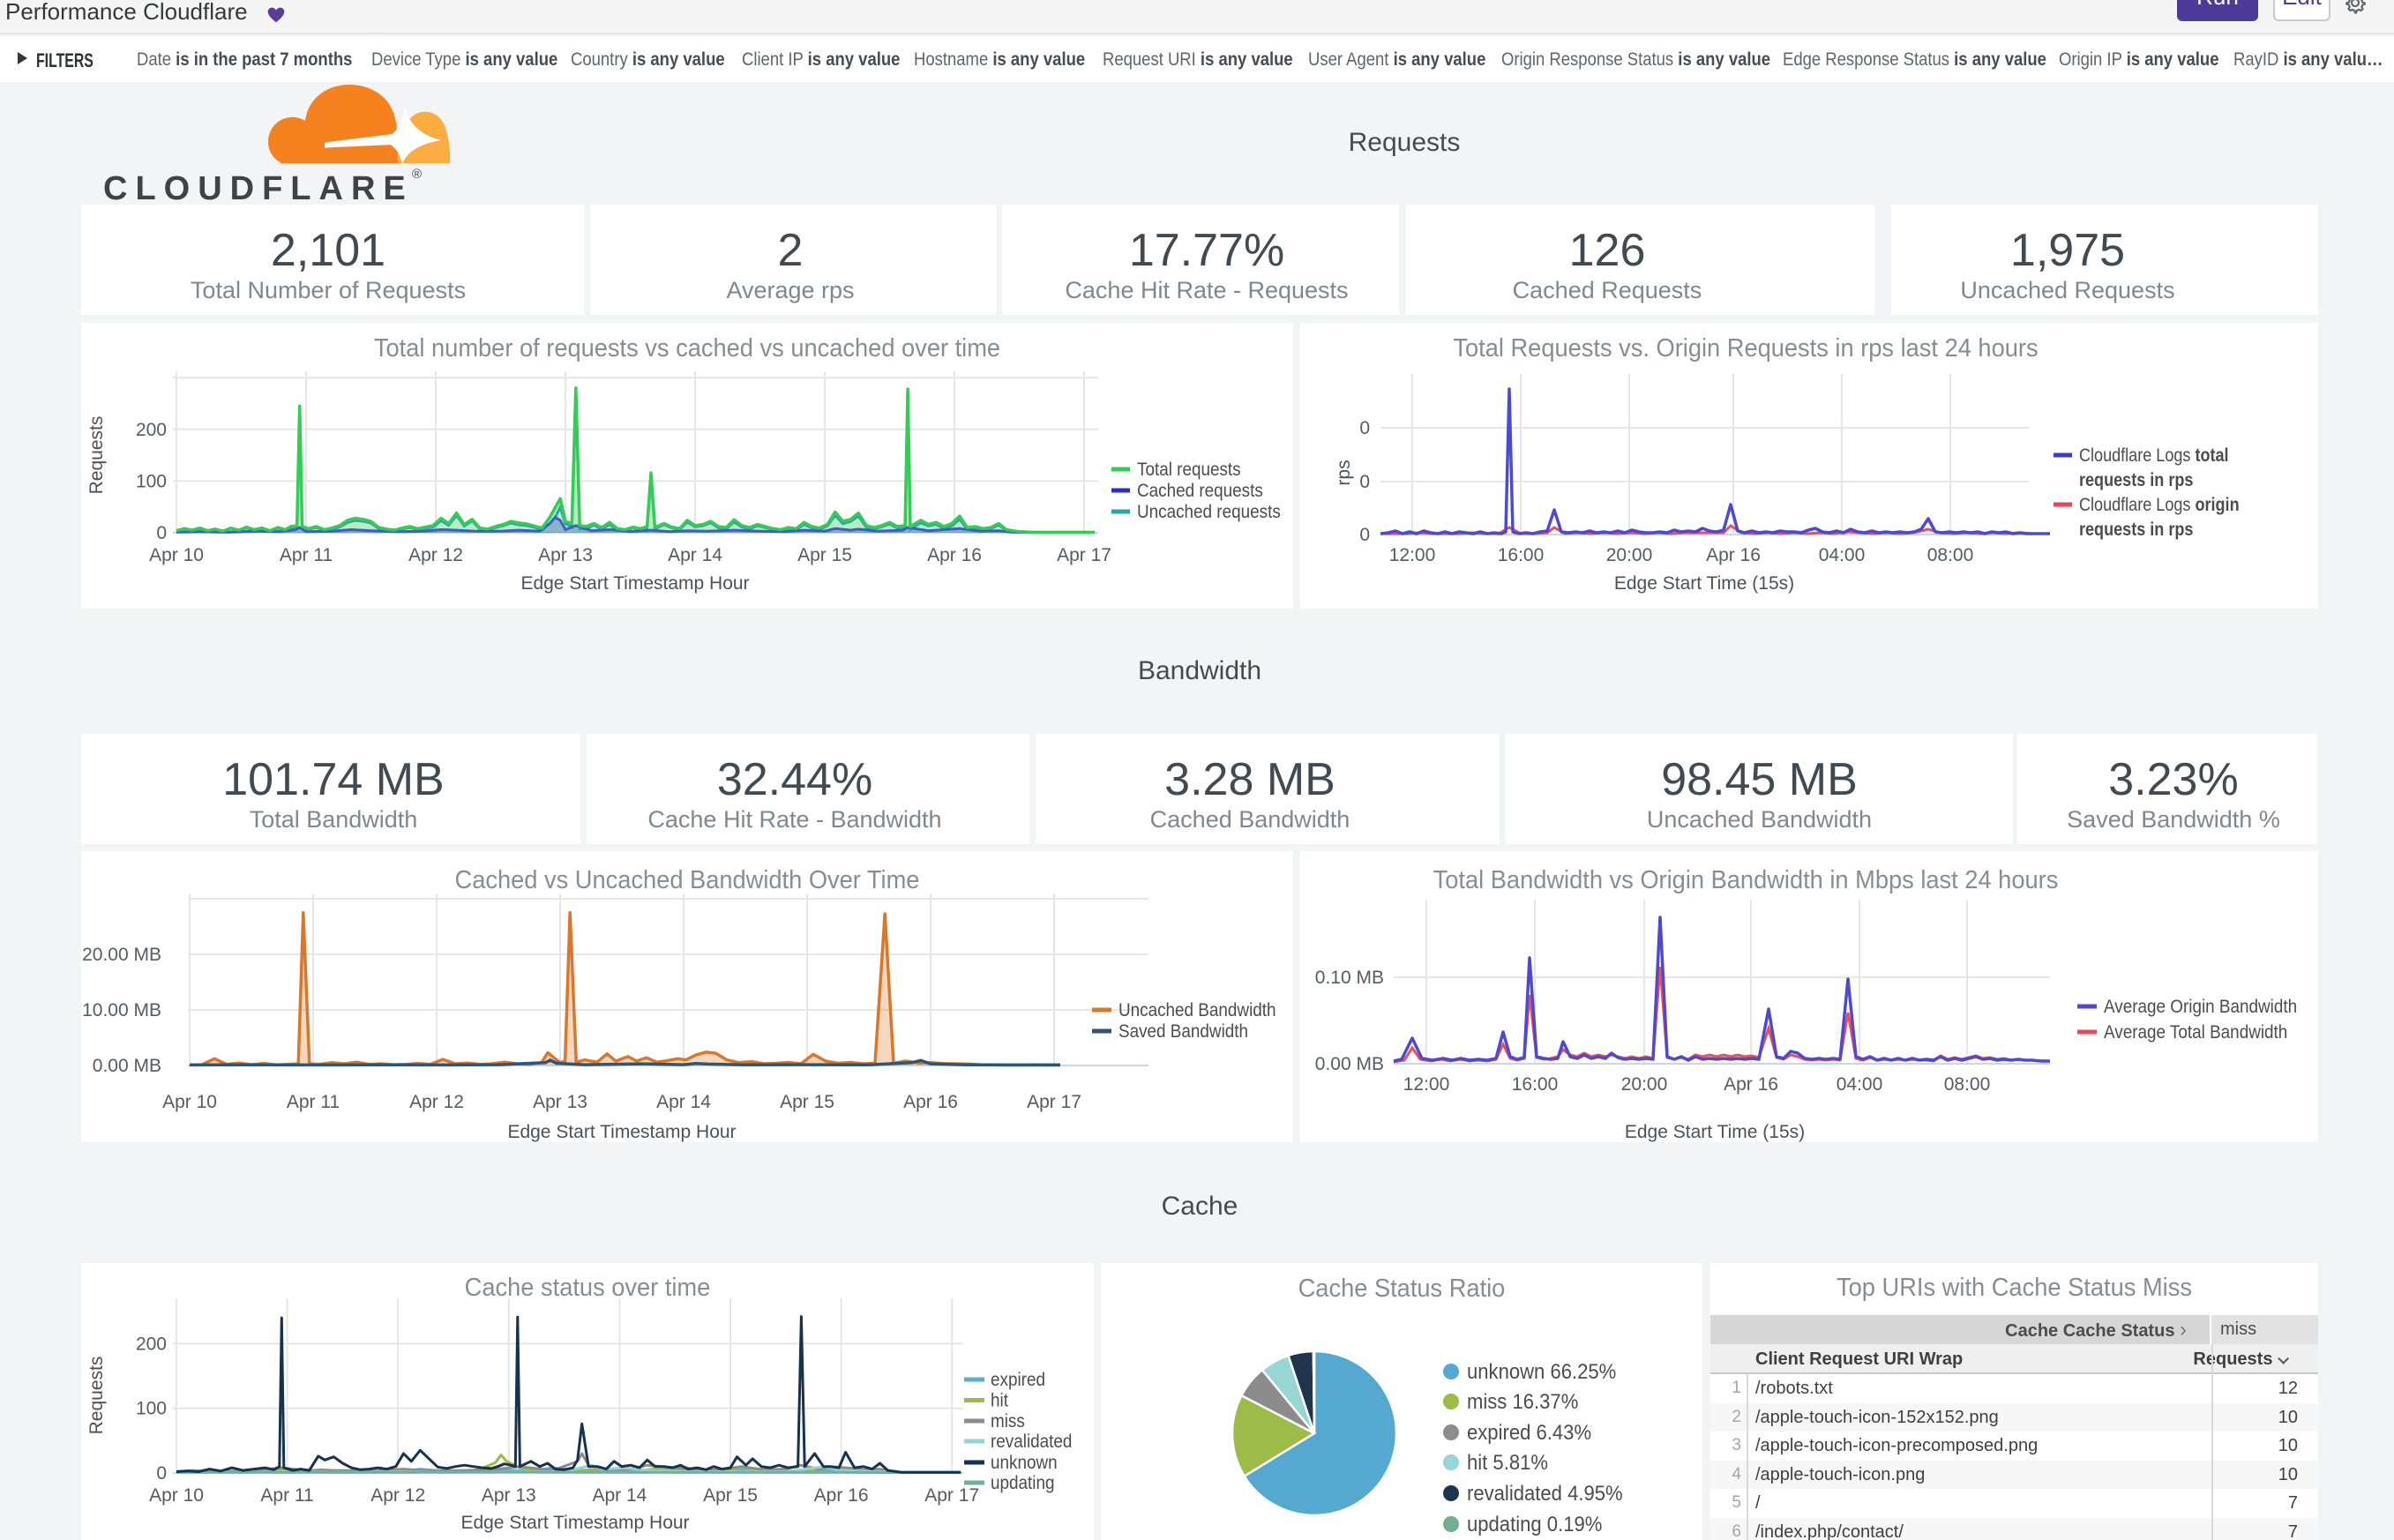 Image resolution: width=2394 pixels, height=1540 pixels. I want to click on svg-text: revalidated, so click(1031, 1442).